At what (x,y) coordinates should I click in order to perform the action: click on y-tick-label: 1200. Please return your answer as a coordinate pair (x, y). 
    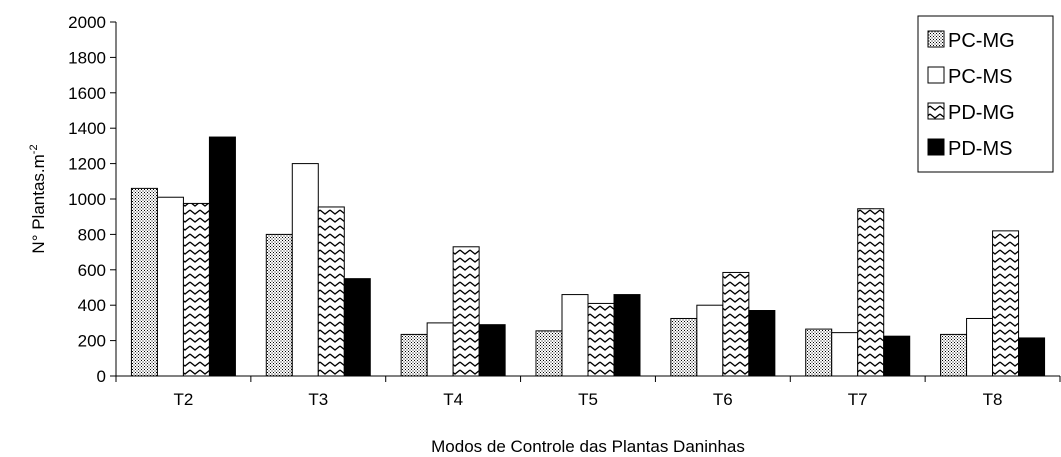
    Looking at the image, I should click on (87, 164).